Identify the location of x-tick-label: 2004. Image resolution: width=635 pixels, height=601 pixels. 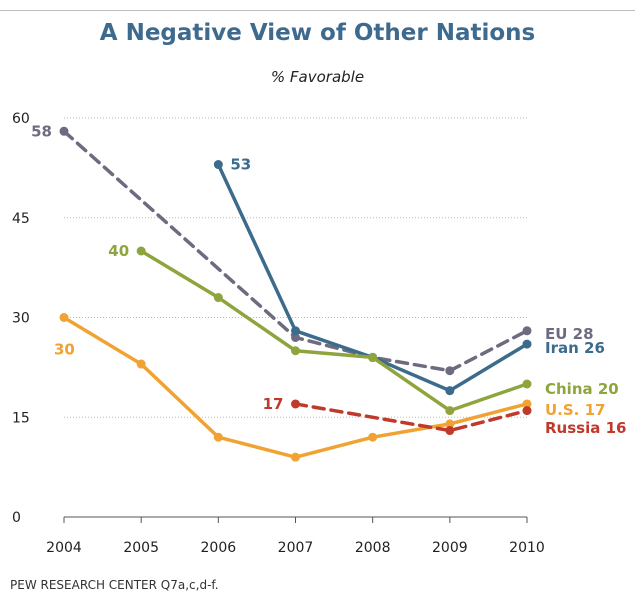
(64, 548).